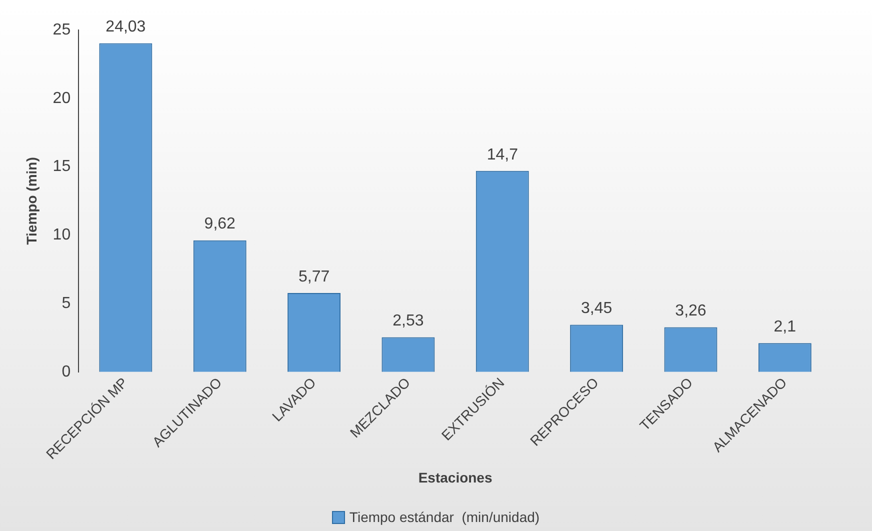  I want to click on data-label: 5,77, so click(314, 277).